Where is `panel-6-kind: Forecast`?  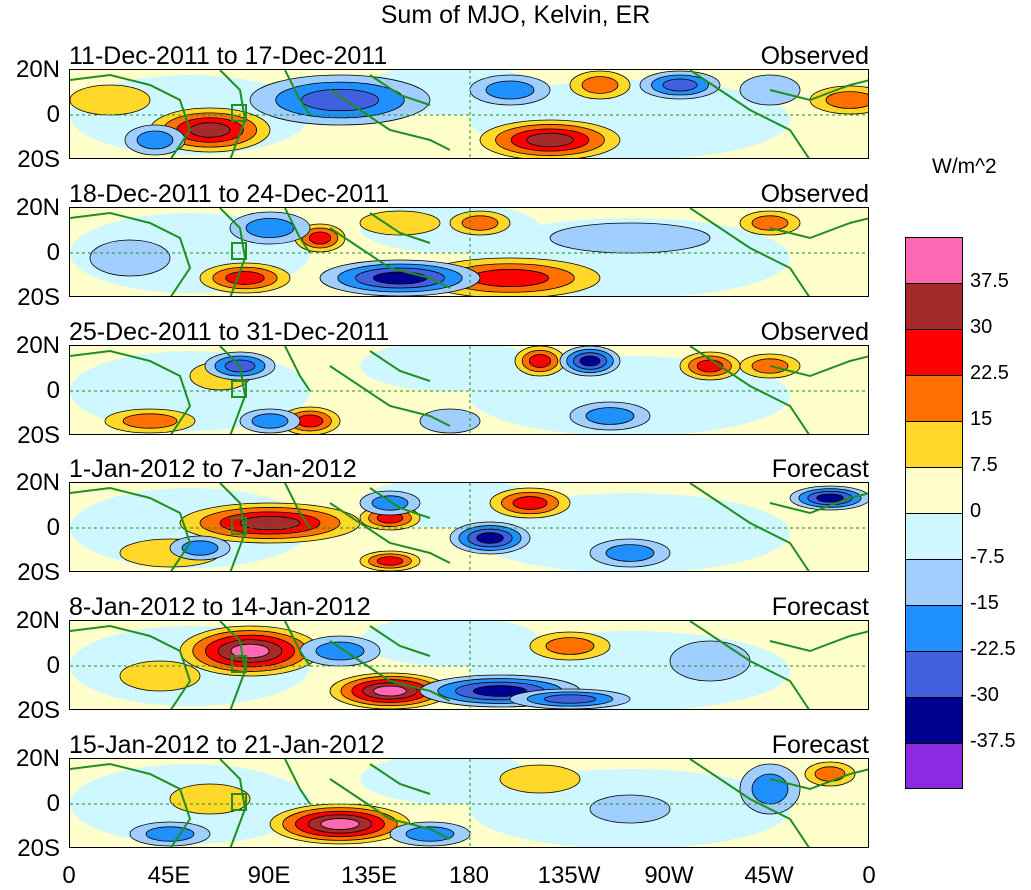
panel-6-kind: Forecast is located at coordinates (820, 745).